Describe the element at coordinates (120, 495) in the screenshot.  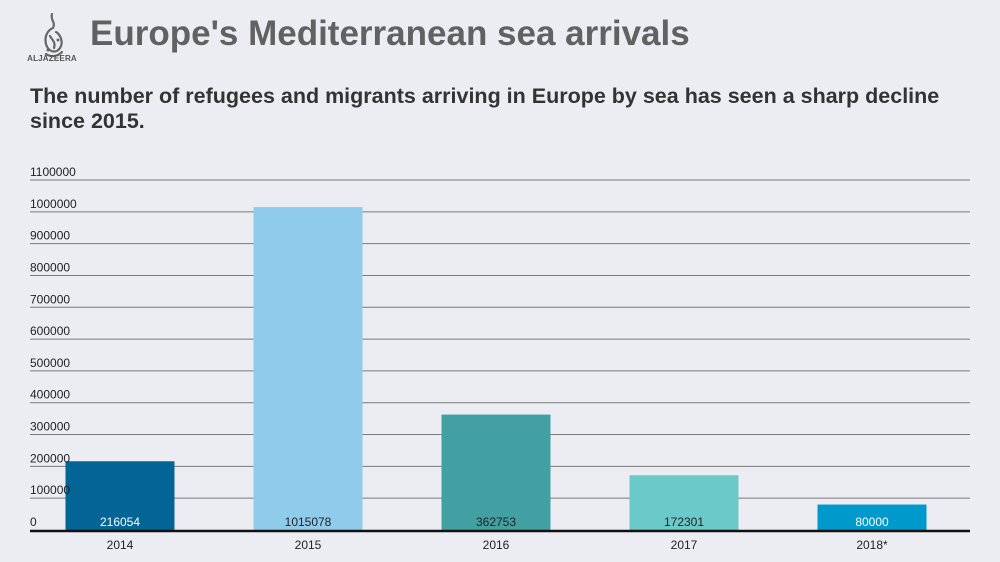
I see `bar-2014` at that location.